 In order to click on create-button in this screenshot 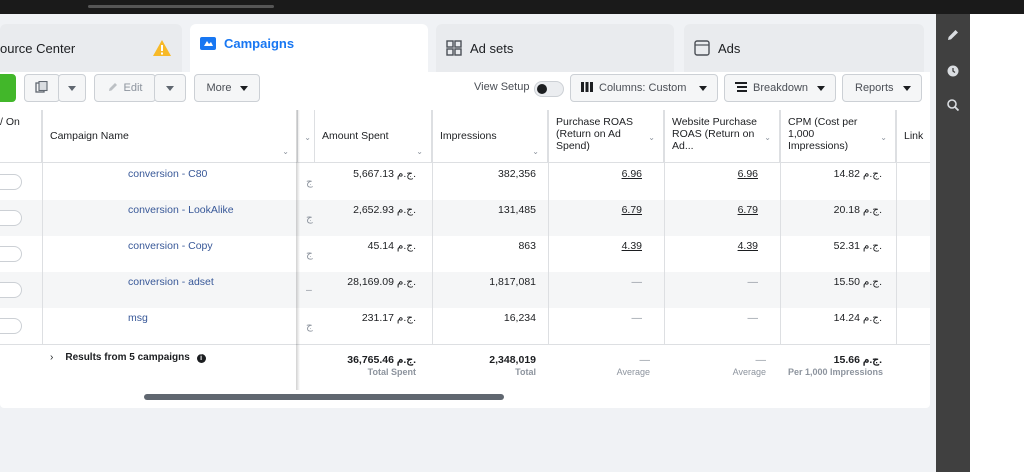, I will do `click(8, 88)`.